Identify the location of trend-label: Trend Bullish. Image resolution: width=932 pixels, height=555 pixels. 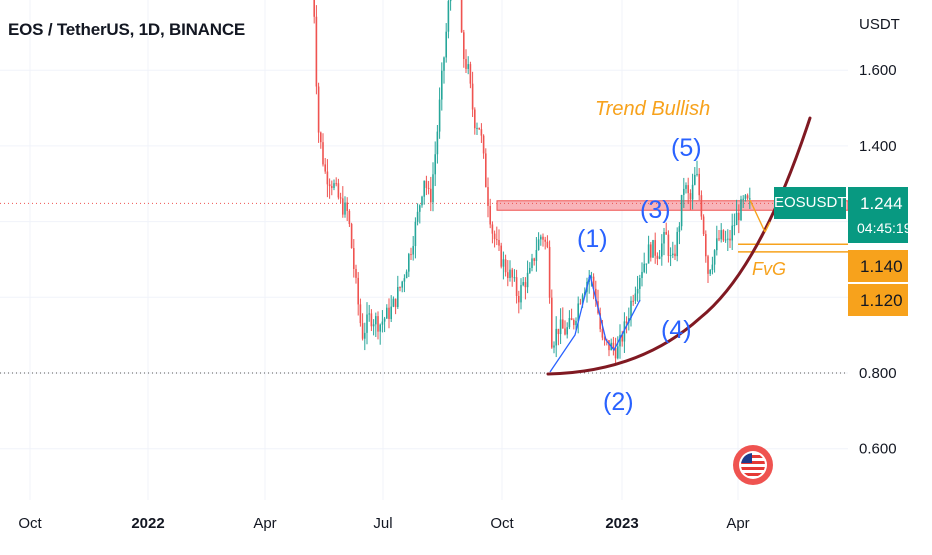
(652, 109).